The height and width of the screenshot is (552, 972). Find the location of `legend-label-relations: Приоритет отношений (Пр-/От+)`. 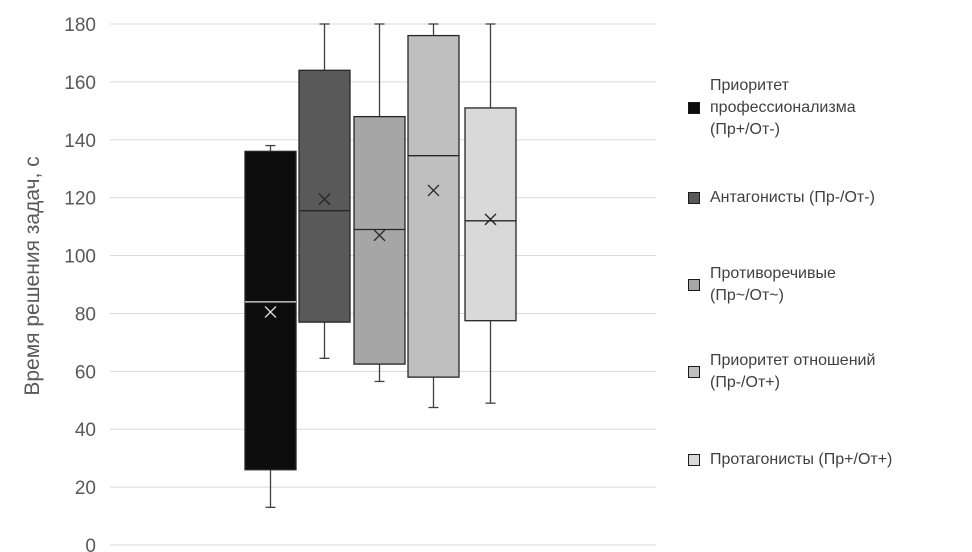

legend-label-relations: Приоритет отношений (Пр-/От+) is located at coordinates (793, 371).